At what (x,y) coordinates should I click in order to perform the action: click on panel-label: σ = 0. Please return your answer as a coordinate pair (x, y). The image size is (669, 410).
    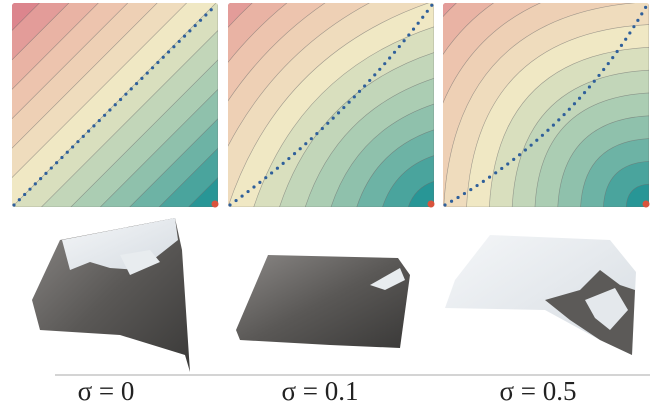
    Looking at the image, I should click on (106, 391).